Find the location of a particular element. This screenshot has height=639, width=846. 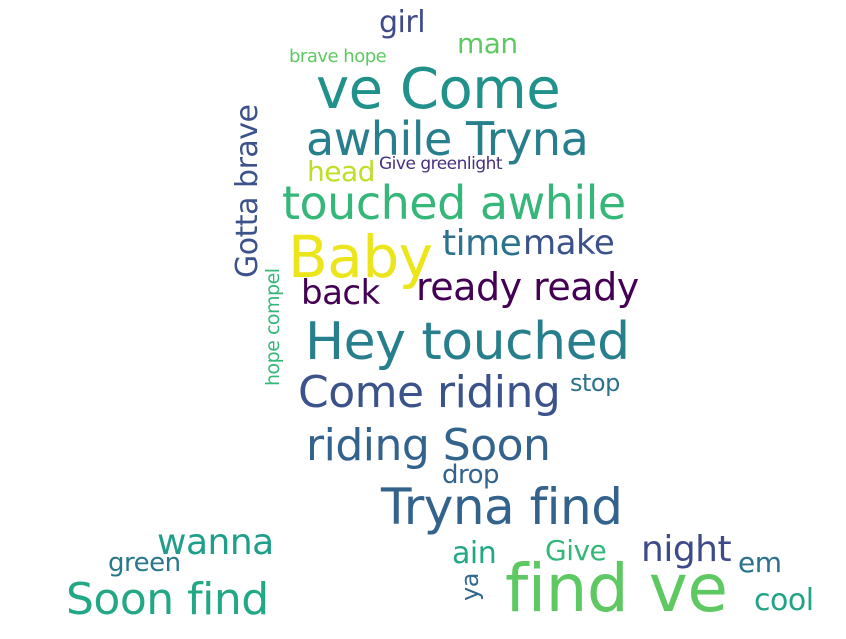

word-riding-soon: riding Soon is located at coordinates (428, 445).